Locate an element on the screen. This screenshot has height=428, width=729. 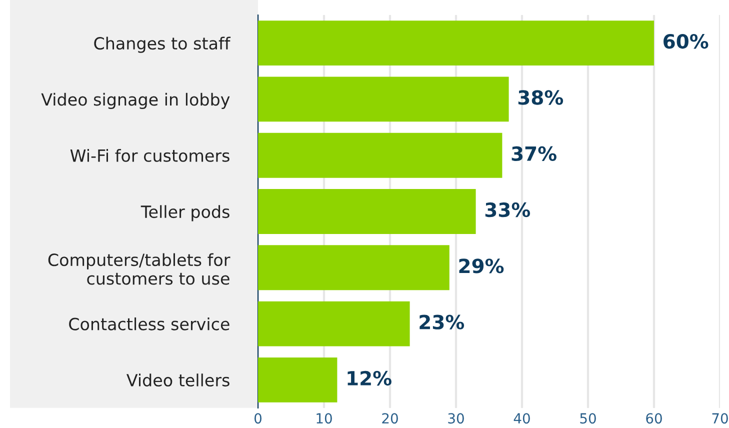
x-tick-label: 50 is located at coordinates (588, 418).